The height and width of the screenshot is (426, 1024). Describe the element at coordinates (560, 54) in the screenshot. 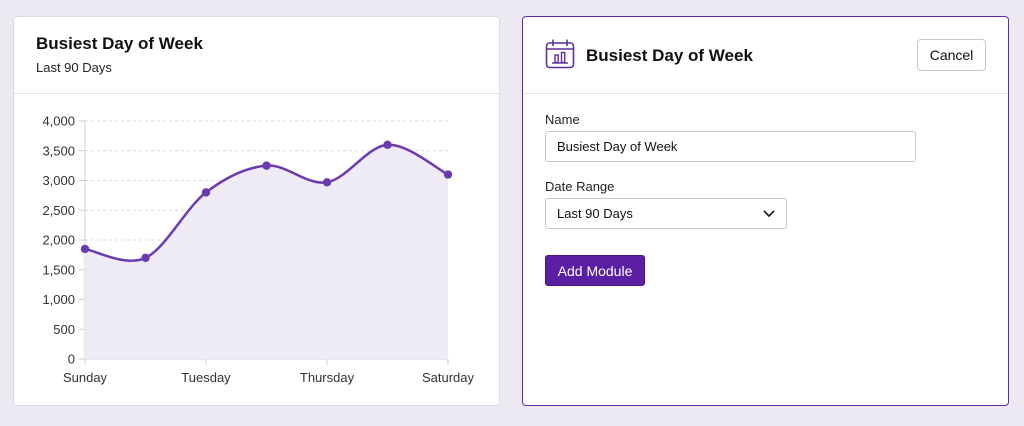

I see `calendar-chart-icon` at that location.